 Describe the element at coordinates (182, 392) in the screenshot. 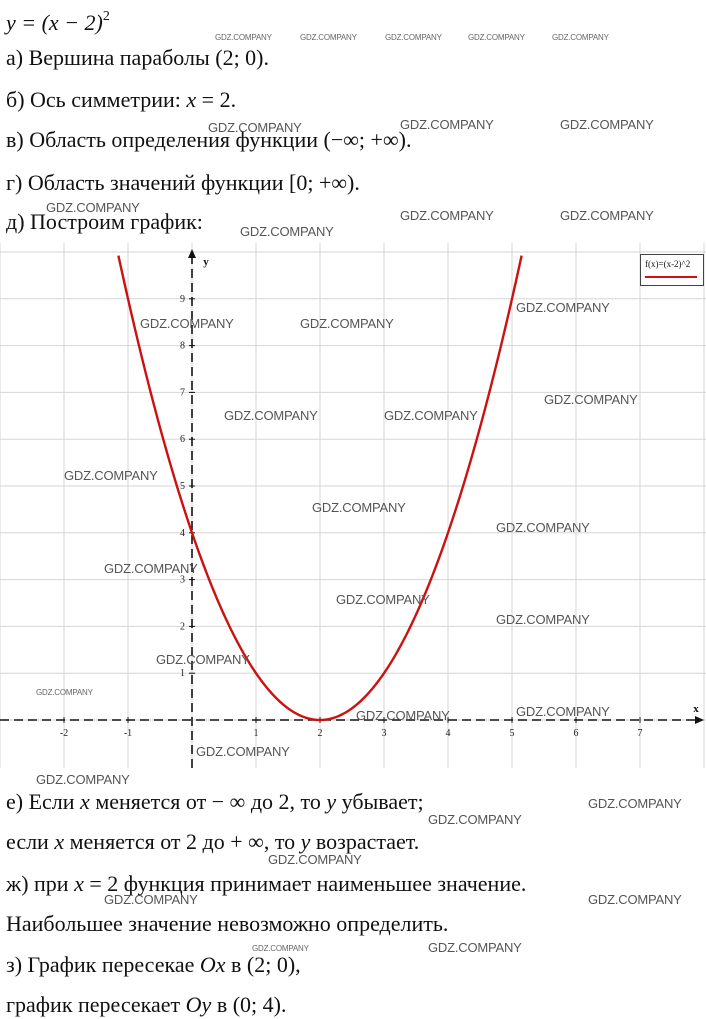

I see `y-tick-label: 7` at that location.